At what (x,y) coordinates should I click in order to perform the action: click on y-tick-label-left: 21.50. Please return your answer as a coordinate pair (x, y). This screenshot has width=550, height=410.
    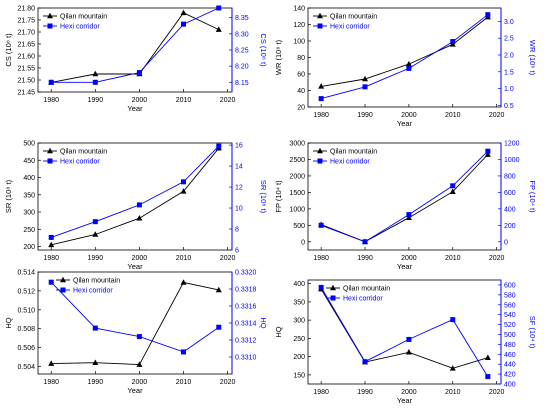
    Looking at the image, I should click on (26, 81).